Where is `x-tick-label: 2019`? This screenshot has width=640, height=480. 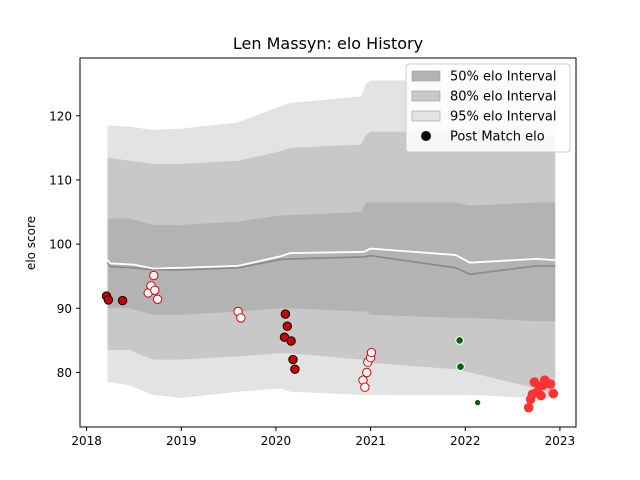
x-tick-label: 2019 is located at coordinates (181, 441).